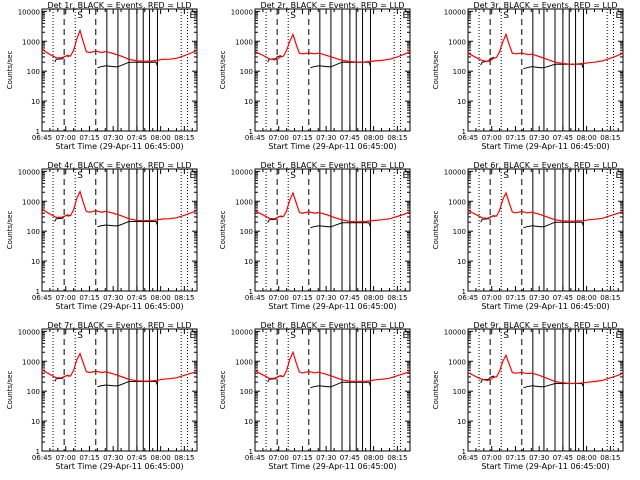 The image size is (640, 480). I want to click on panel-title: Det 1r, BLACK = Events, RED = LLD, so click(119, 5).